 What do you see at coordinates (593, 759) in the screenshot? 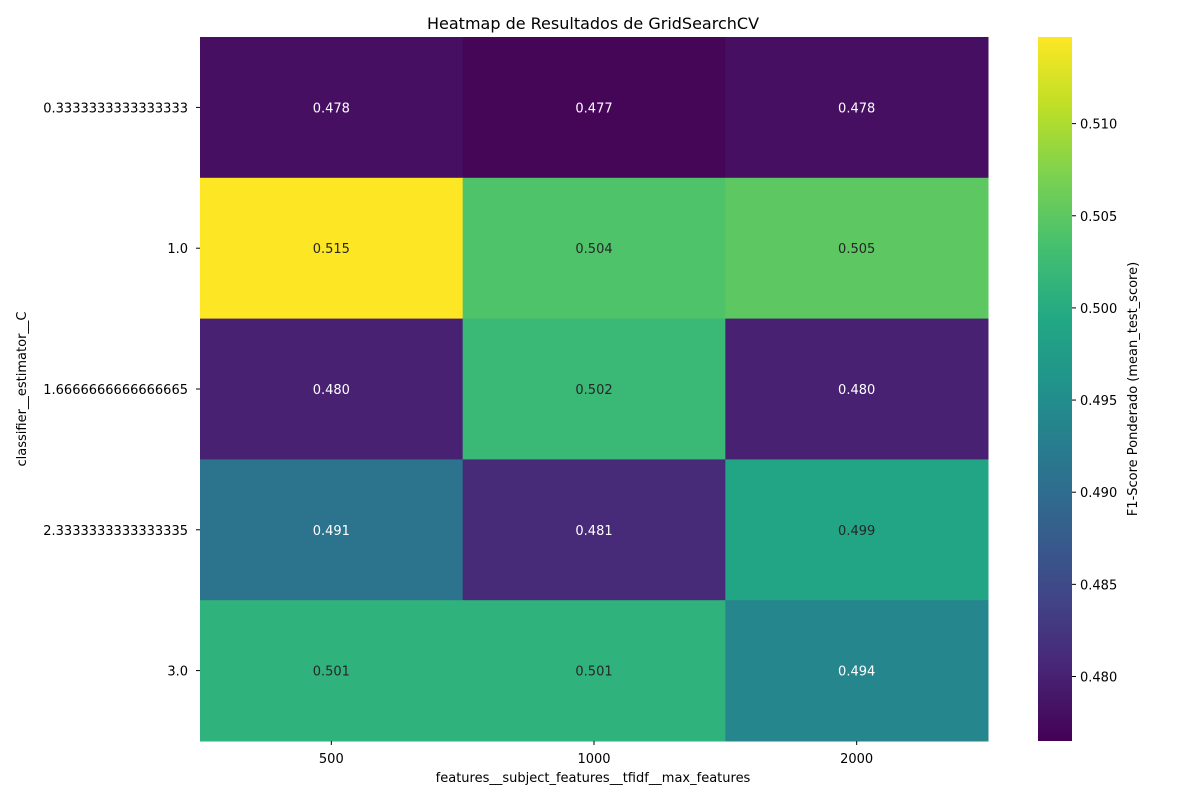
I see `x-tick-label: 1000` at bounding box center [593, 759].